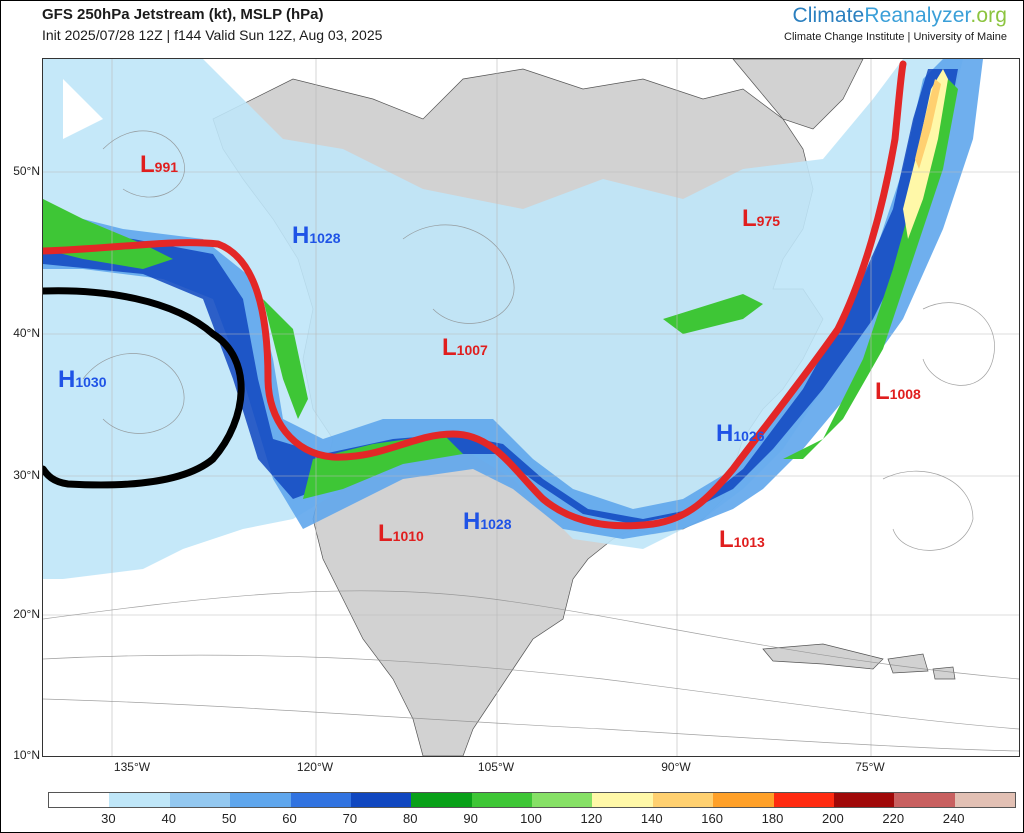  I want to click on jet-band-yellow, so click(925, 154).